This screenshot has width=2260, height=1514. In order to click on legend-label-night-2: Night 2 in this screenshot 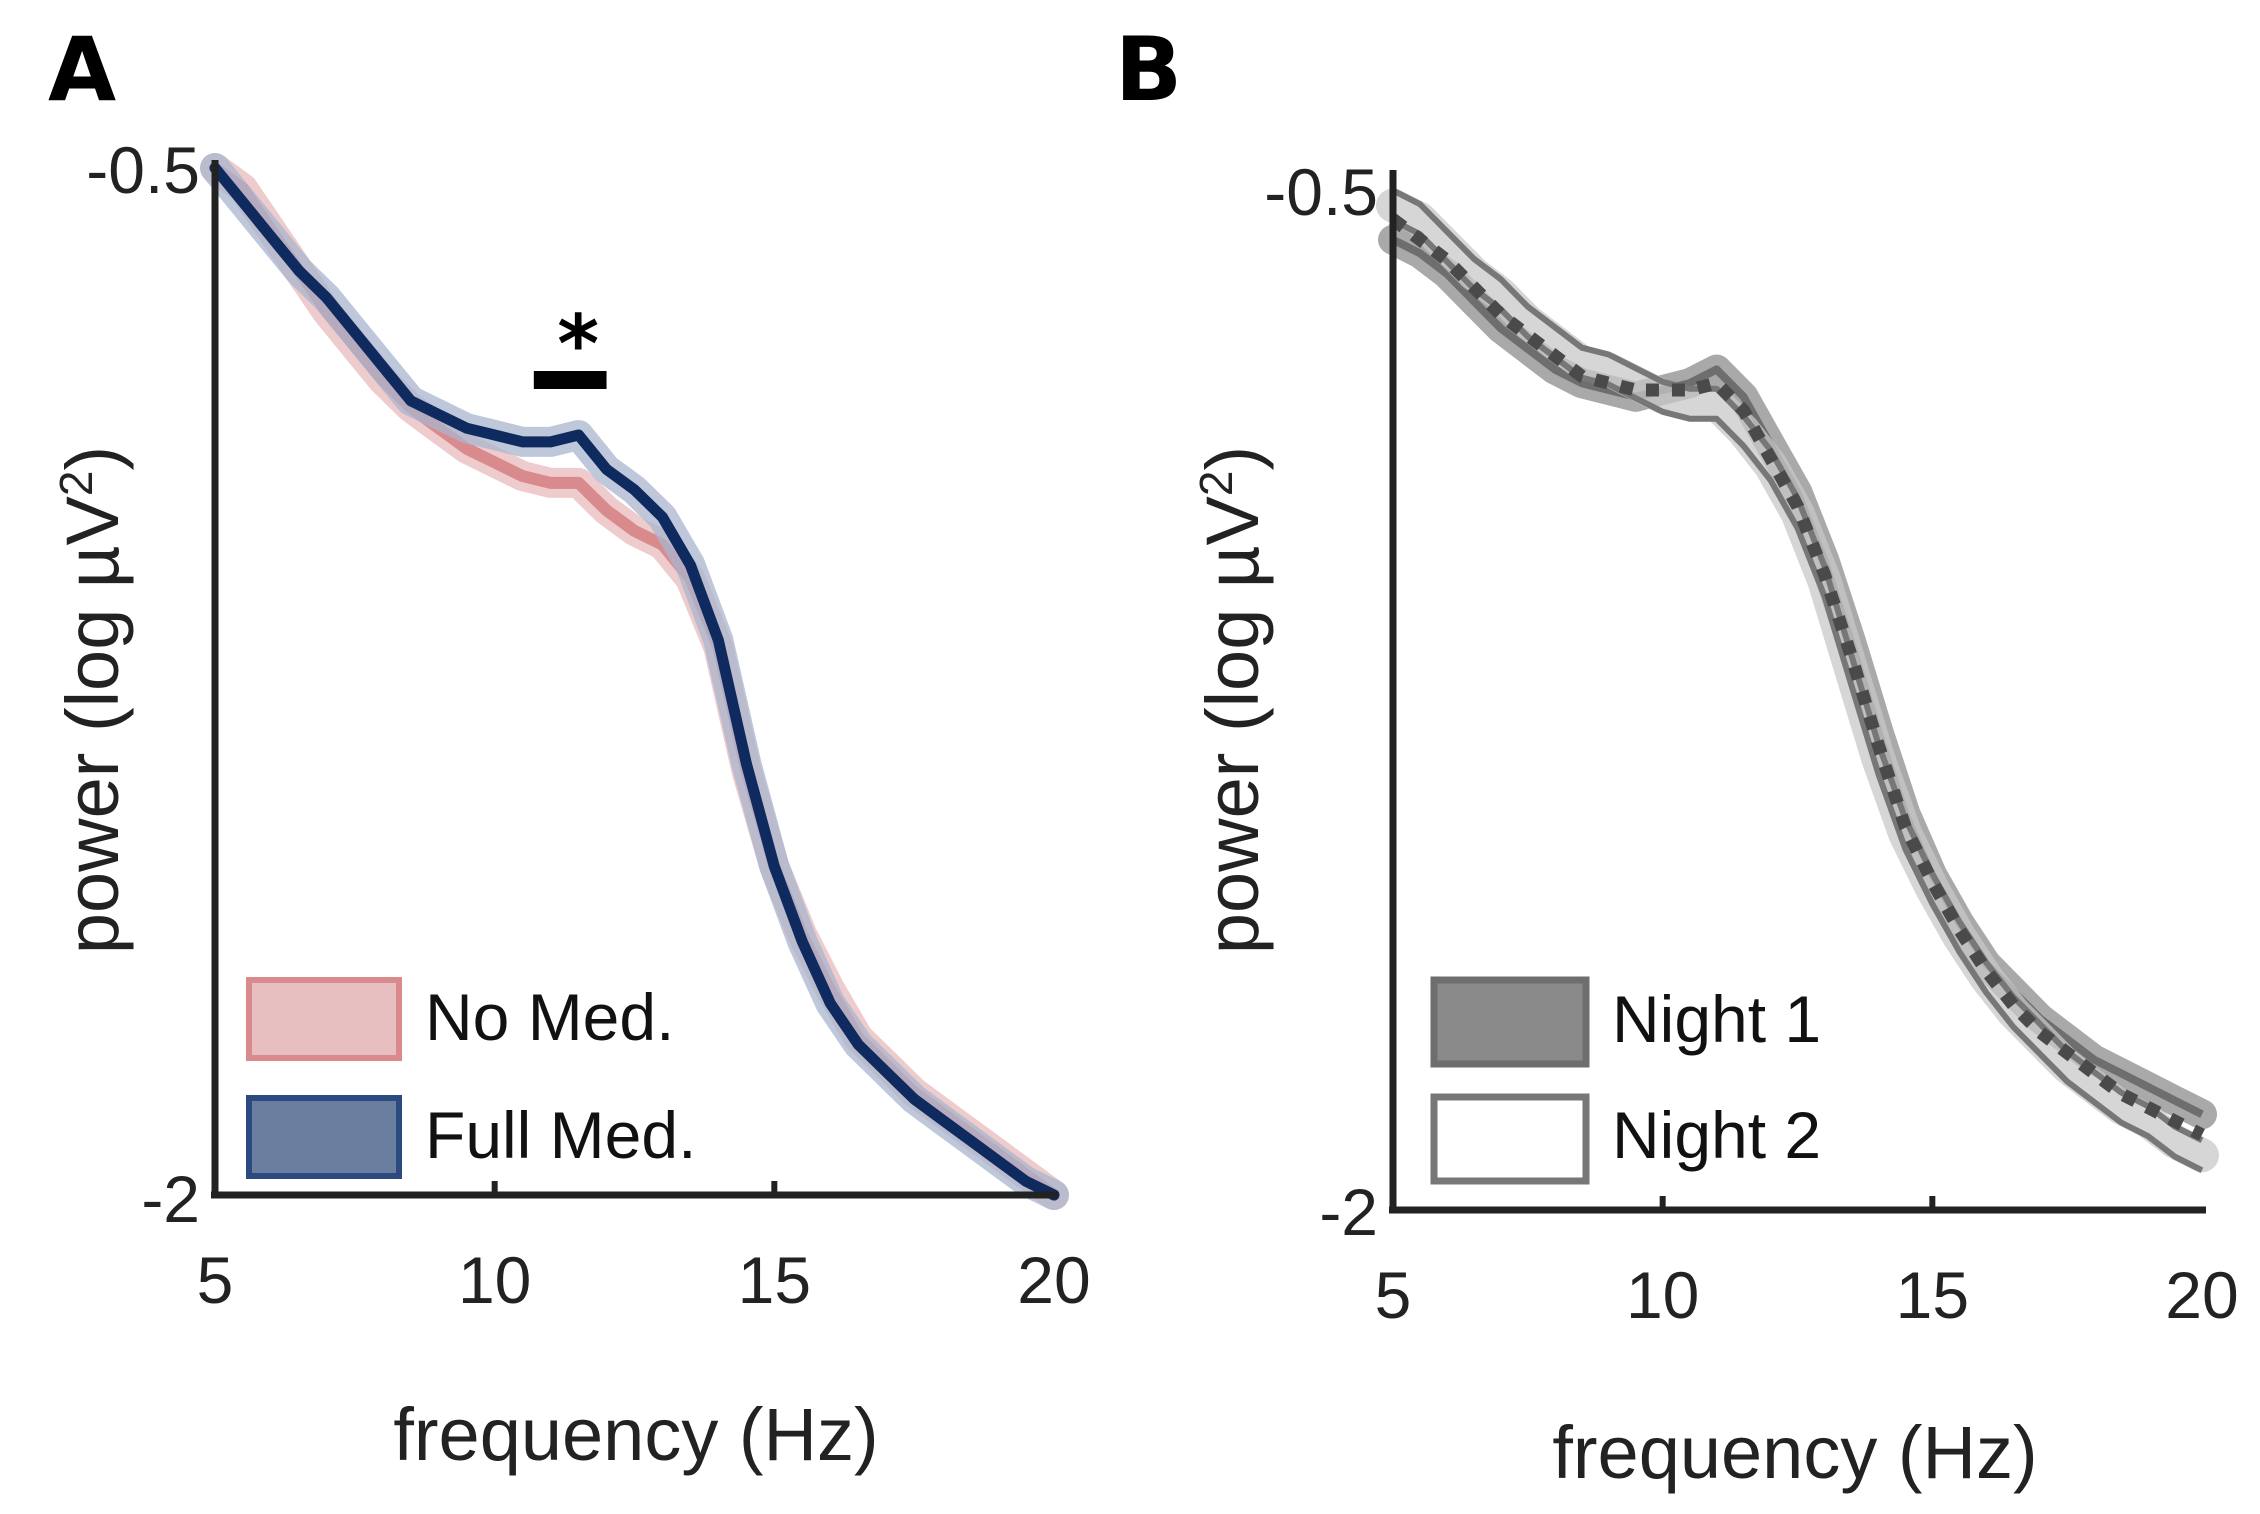, I will do `click(1716, 1135)`.